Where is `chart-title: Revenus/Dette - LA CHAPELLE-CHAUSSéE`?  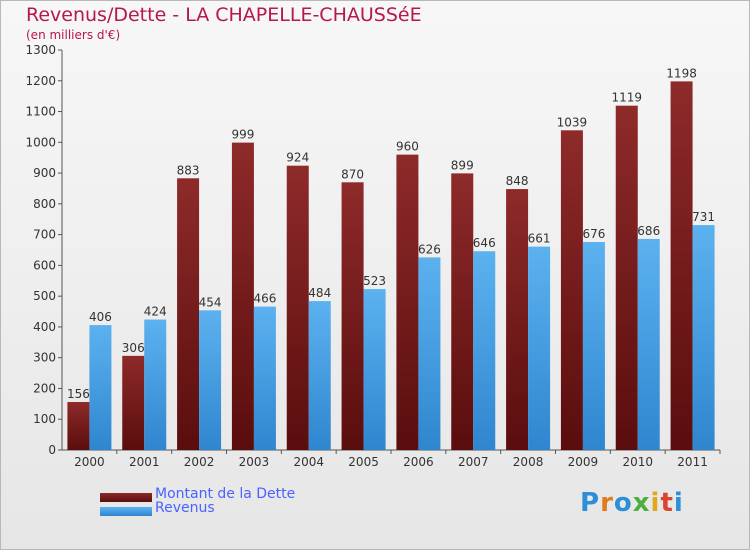 chart-title: Revenus/Dette - LA CHAPELLE-CHAUSSéE is located at coordinates (224, 15).